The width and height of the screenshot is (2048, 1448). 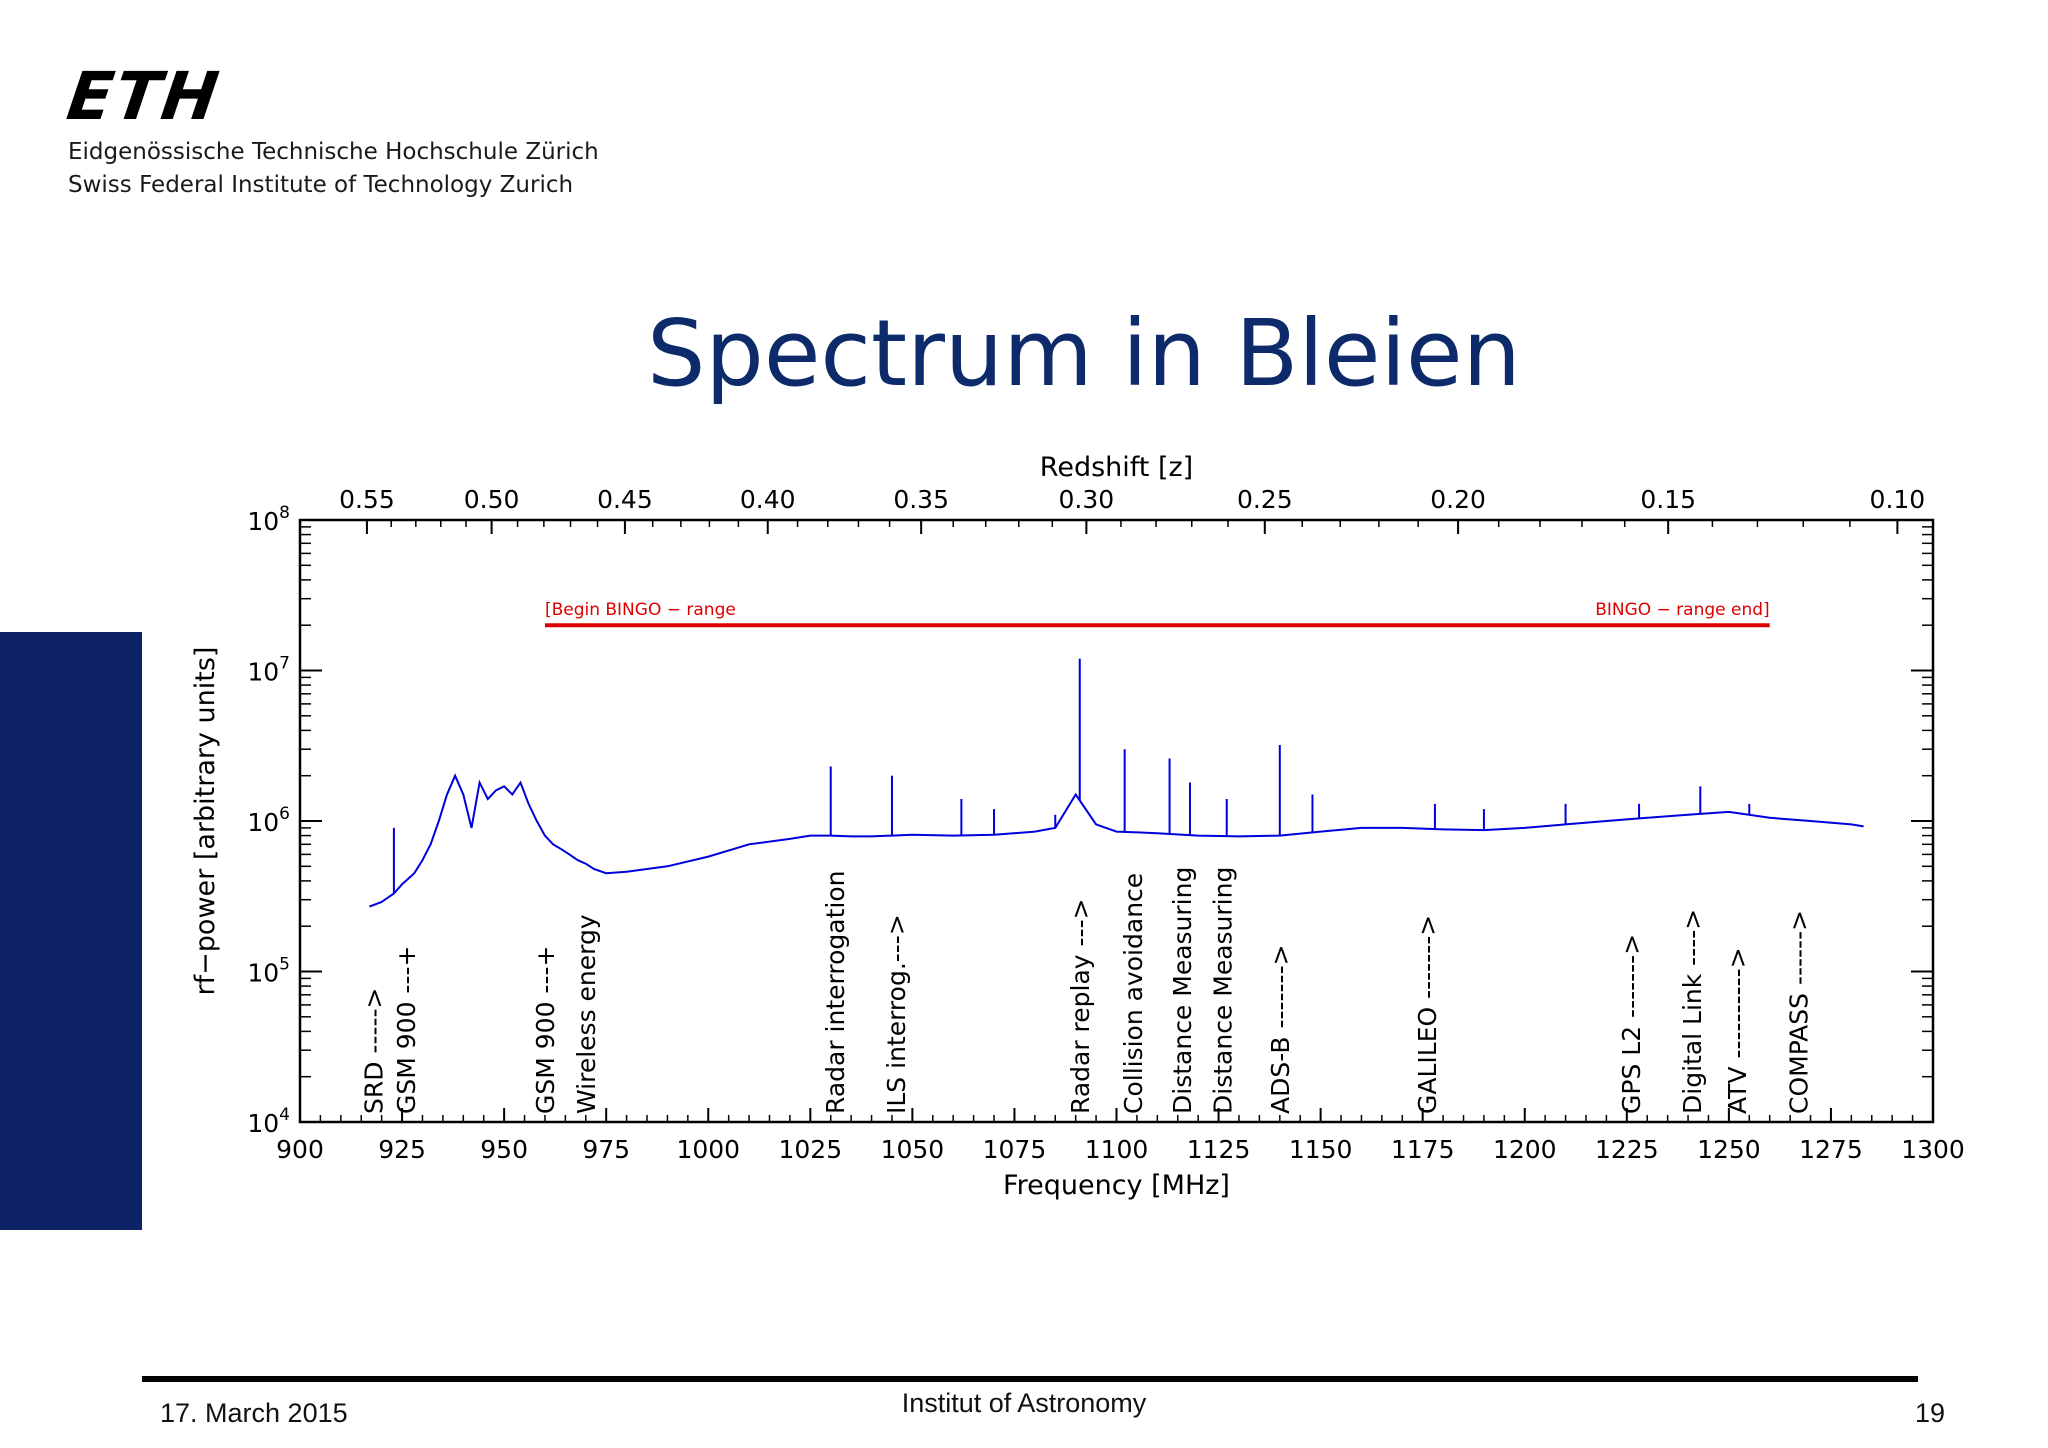 I want to click on spectrum-annotation: GPS L2 ------->, so click(x=1631, y=1024).